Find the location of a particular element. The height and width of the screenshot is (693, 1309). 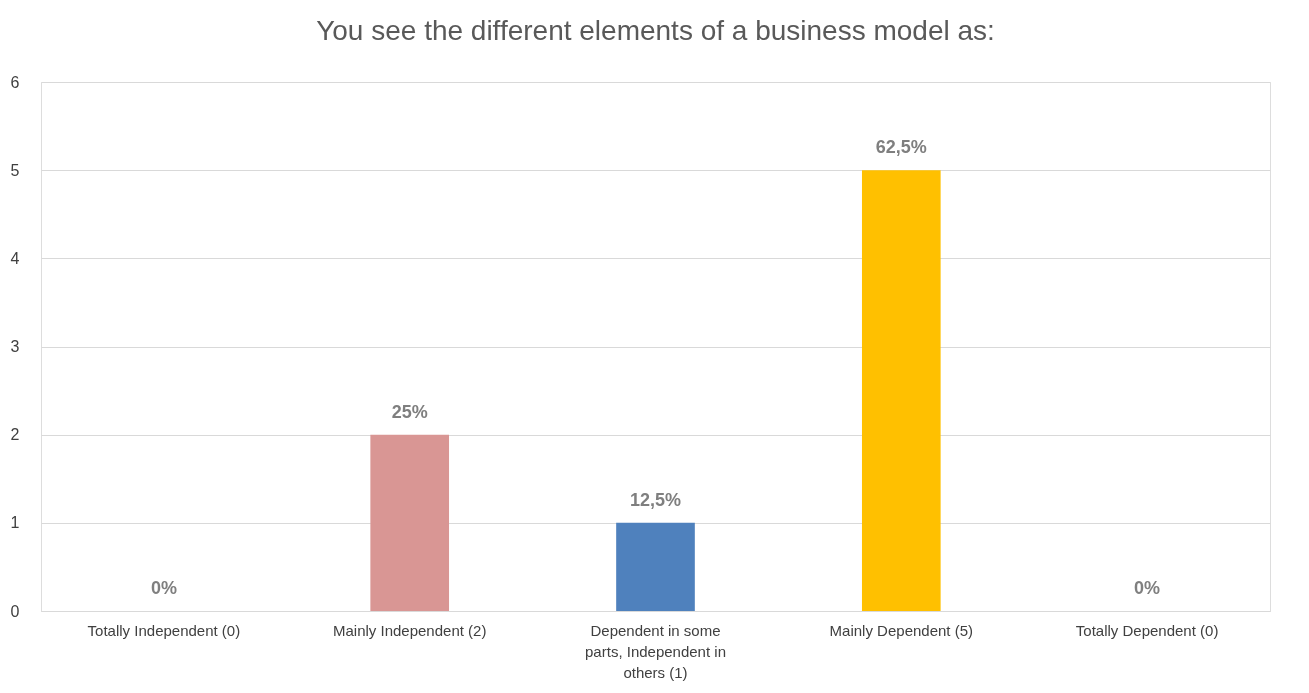

y-tick-label: 3 is located at coordinates (15, 346).